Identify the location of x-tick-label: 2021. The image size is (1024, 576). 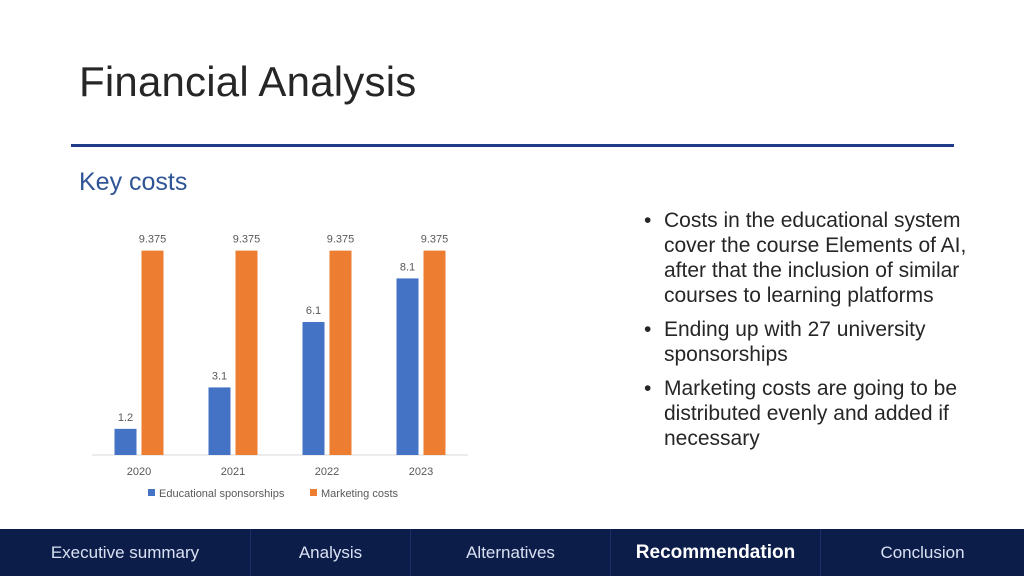
(233, 472).